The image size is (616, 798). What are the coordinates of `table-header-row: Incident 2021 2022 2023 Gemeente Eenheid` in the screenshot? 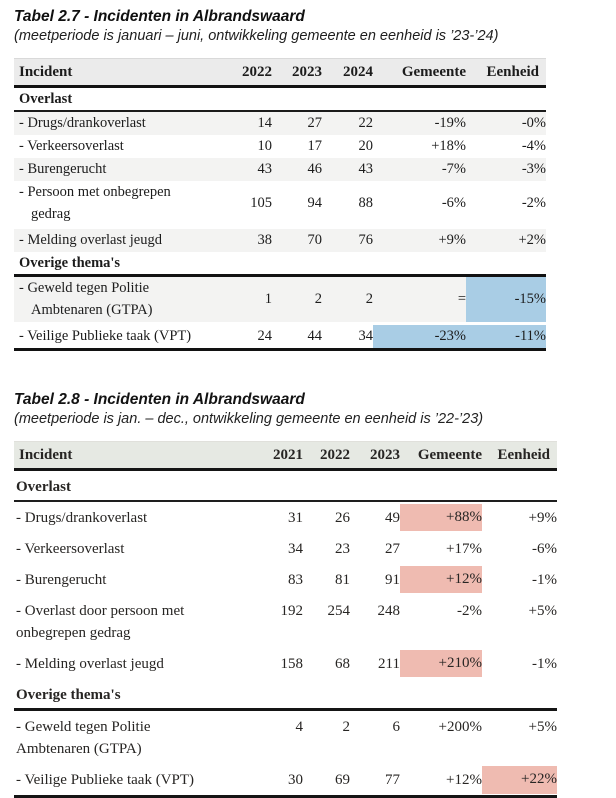 It's located at (285, 456).